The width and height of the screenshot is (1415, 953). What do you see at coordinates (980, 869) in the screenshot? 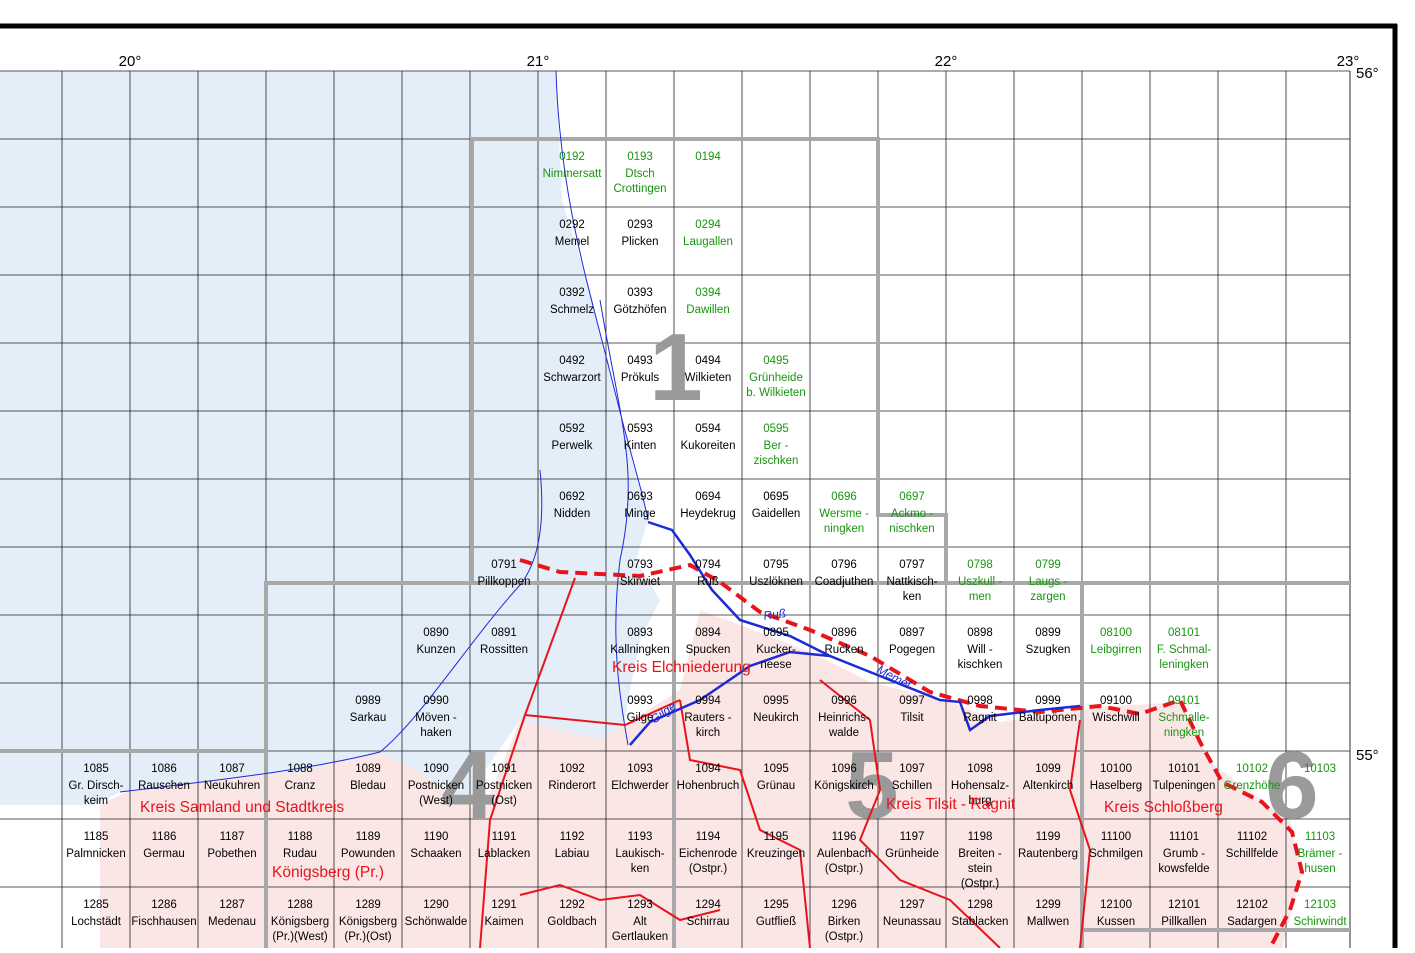
I see `sheet-name: stein` at bounding box center [980, 869].